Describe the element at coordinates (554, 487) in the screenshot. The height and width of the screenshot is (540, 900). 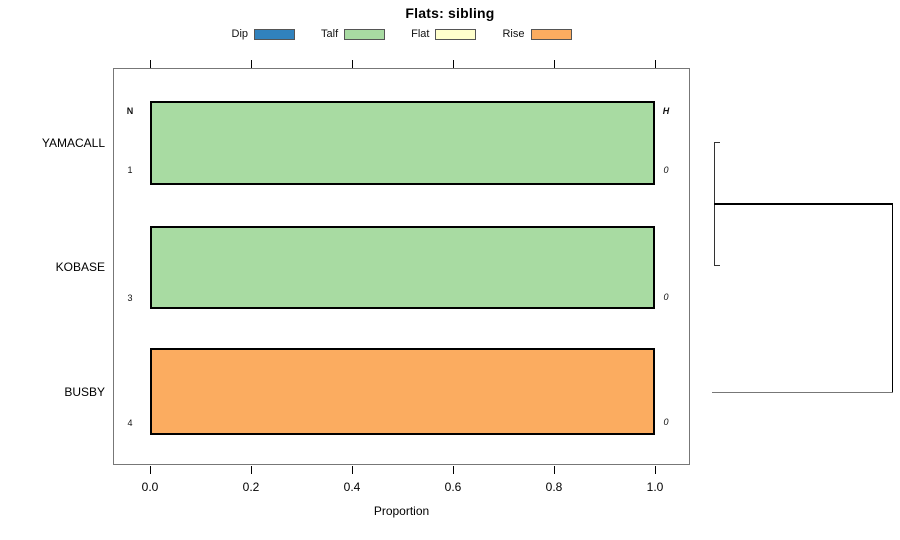
I see `x-tick-label: 0.8` at that location.